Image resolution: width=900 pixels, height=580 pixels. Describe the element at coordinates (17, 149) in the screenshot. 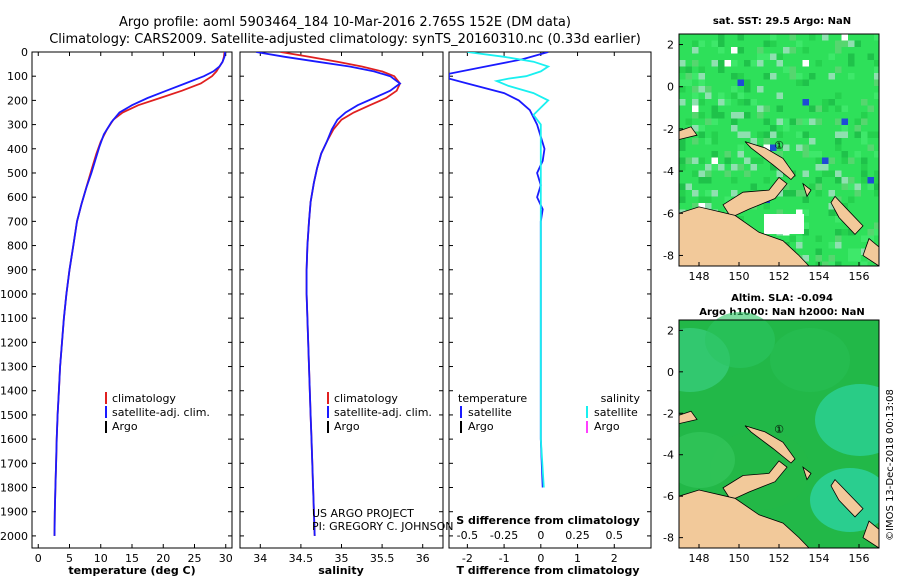

I see `depth-tick-label: 400` at that location.